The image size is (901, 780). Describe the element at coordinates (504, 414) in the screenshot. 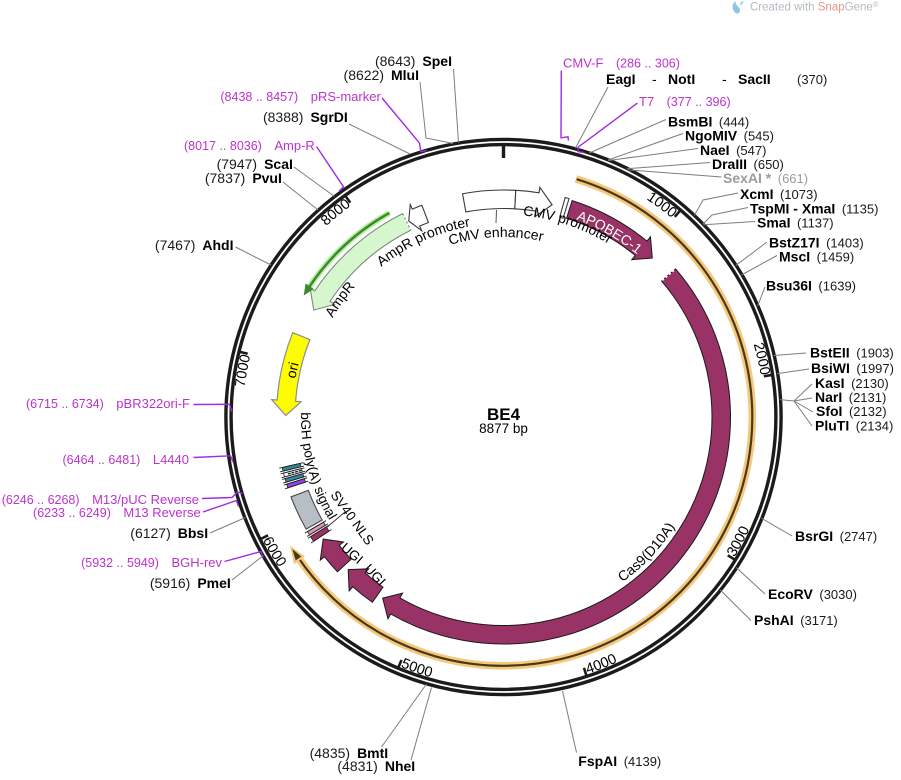

I see `svg-text: BE4` at that location.